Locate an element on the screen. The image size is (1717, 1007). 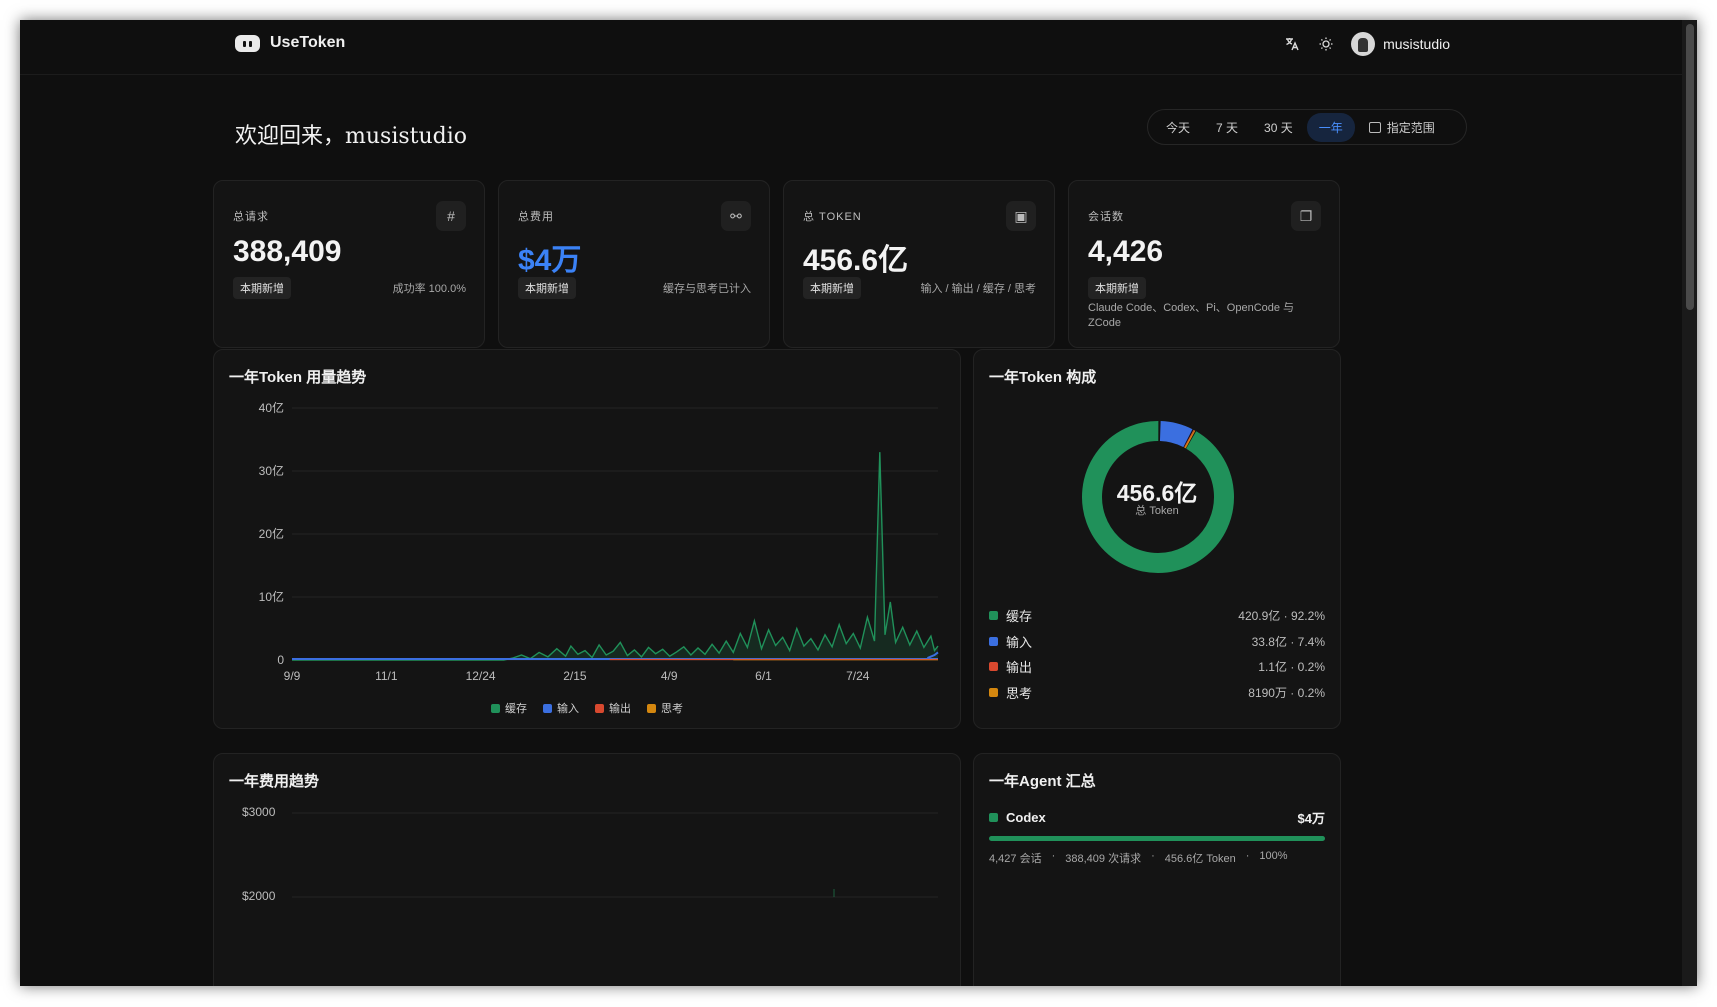
legend-label: 输出 is located at coordinates (620, 709).